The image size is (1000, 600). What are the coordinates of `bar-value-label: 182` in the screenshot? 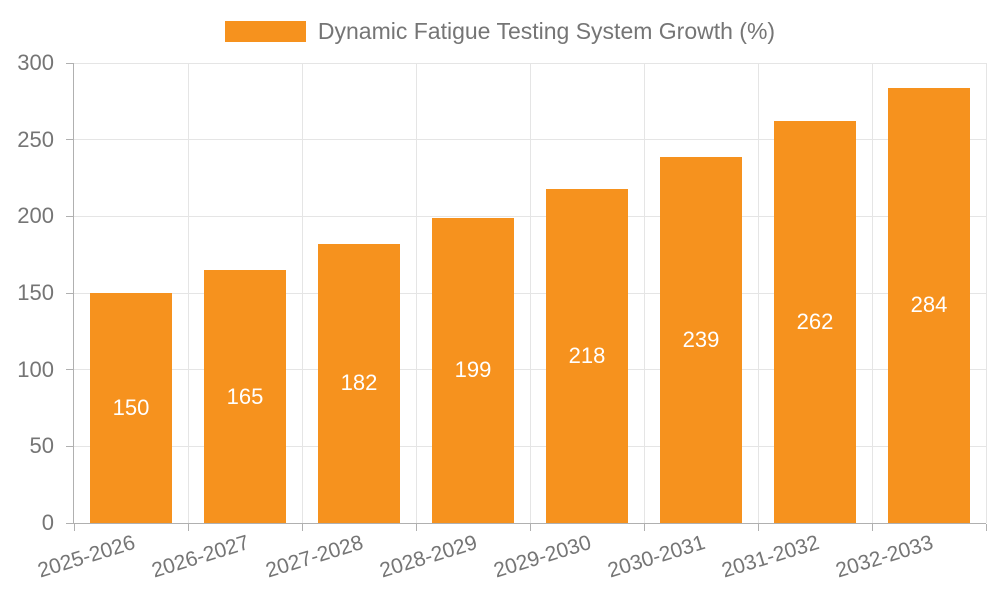 It's located at (359, 383).